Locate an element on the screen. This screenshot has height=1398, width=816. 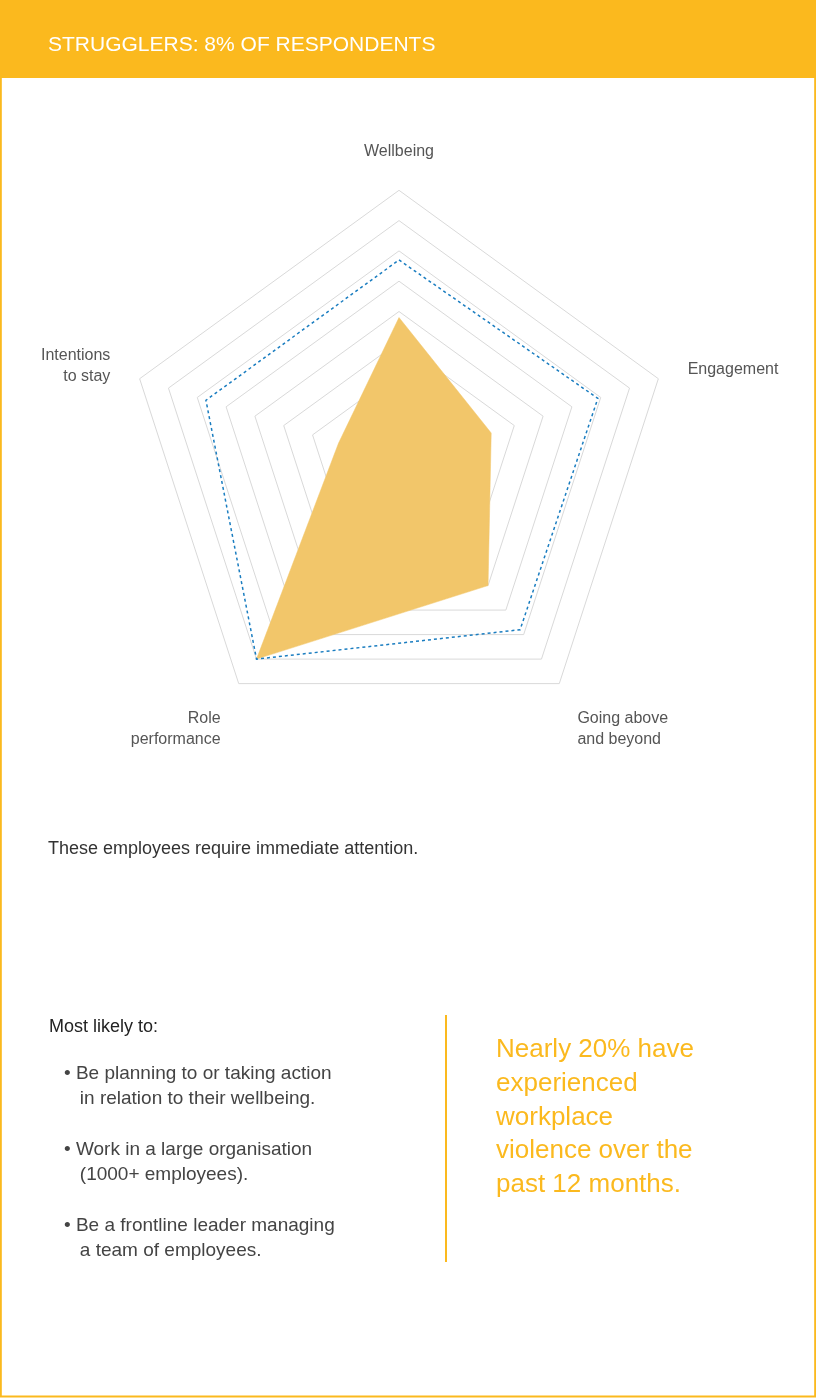
spoke-label: Intentions to stay is located at coordinates (75, 364).